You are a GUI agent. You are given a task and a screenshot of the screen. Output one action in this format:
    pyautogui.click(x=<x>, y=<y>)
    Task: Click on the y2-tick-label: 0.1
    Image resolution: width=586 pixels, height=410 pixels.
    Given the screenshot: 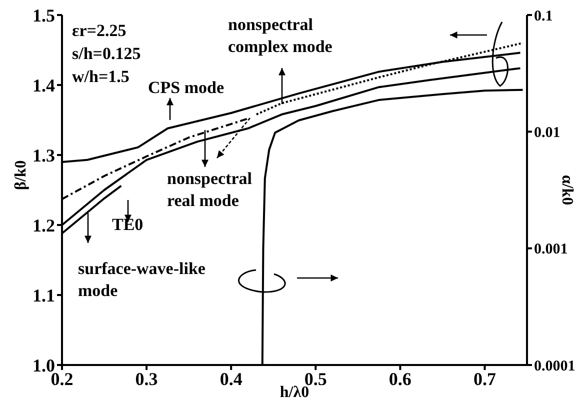 What is the action you would take?
    pyautogui.click(x=543, y=16)
    